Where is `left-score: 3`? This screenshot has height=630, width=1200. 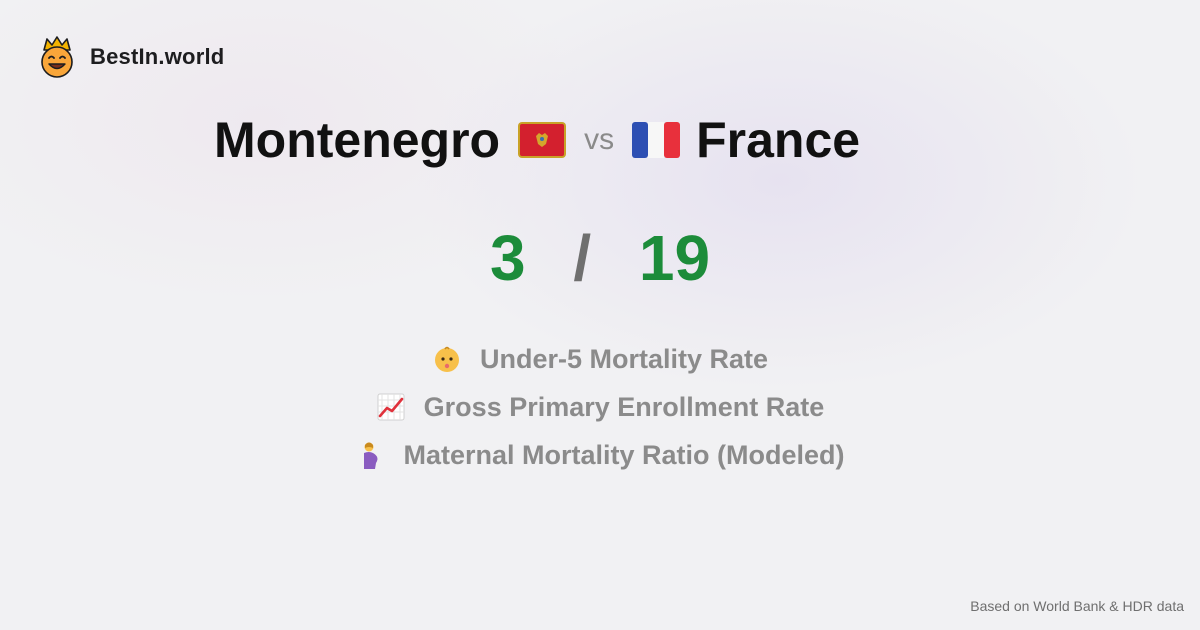 left-score: 3 is located at coordinates (507, 258).